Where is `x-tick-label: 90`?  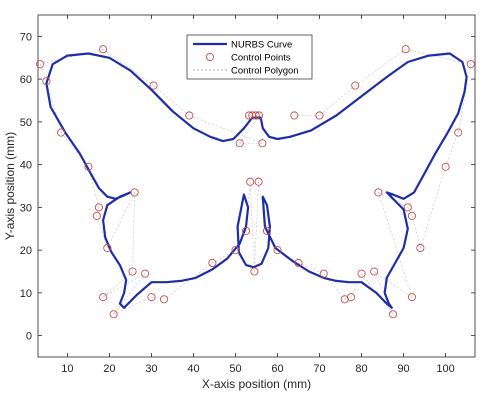 x-tick-label: 90 is located at coordinates (403, 369).